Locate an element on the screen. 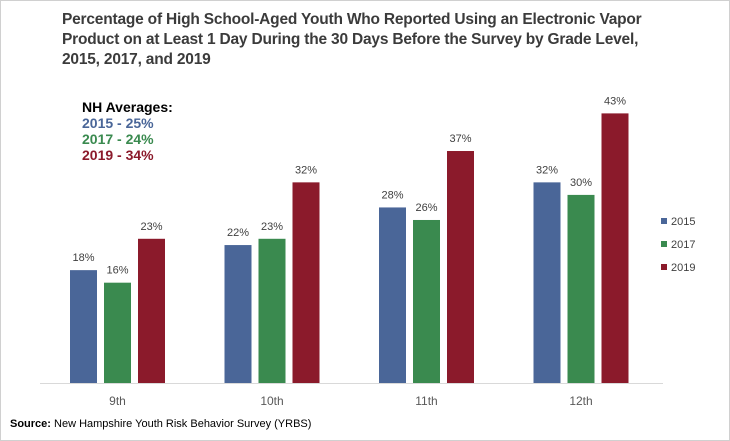 This screenshot has height=441, width=730. bar-2019-10th is located at coordinates (306, 282).